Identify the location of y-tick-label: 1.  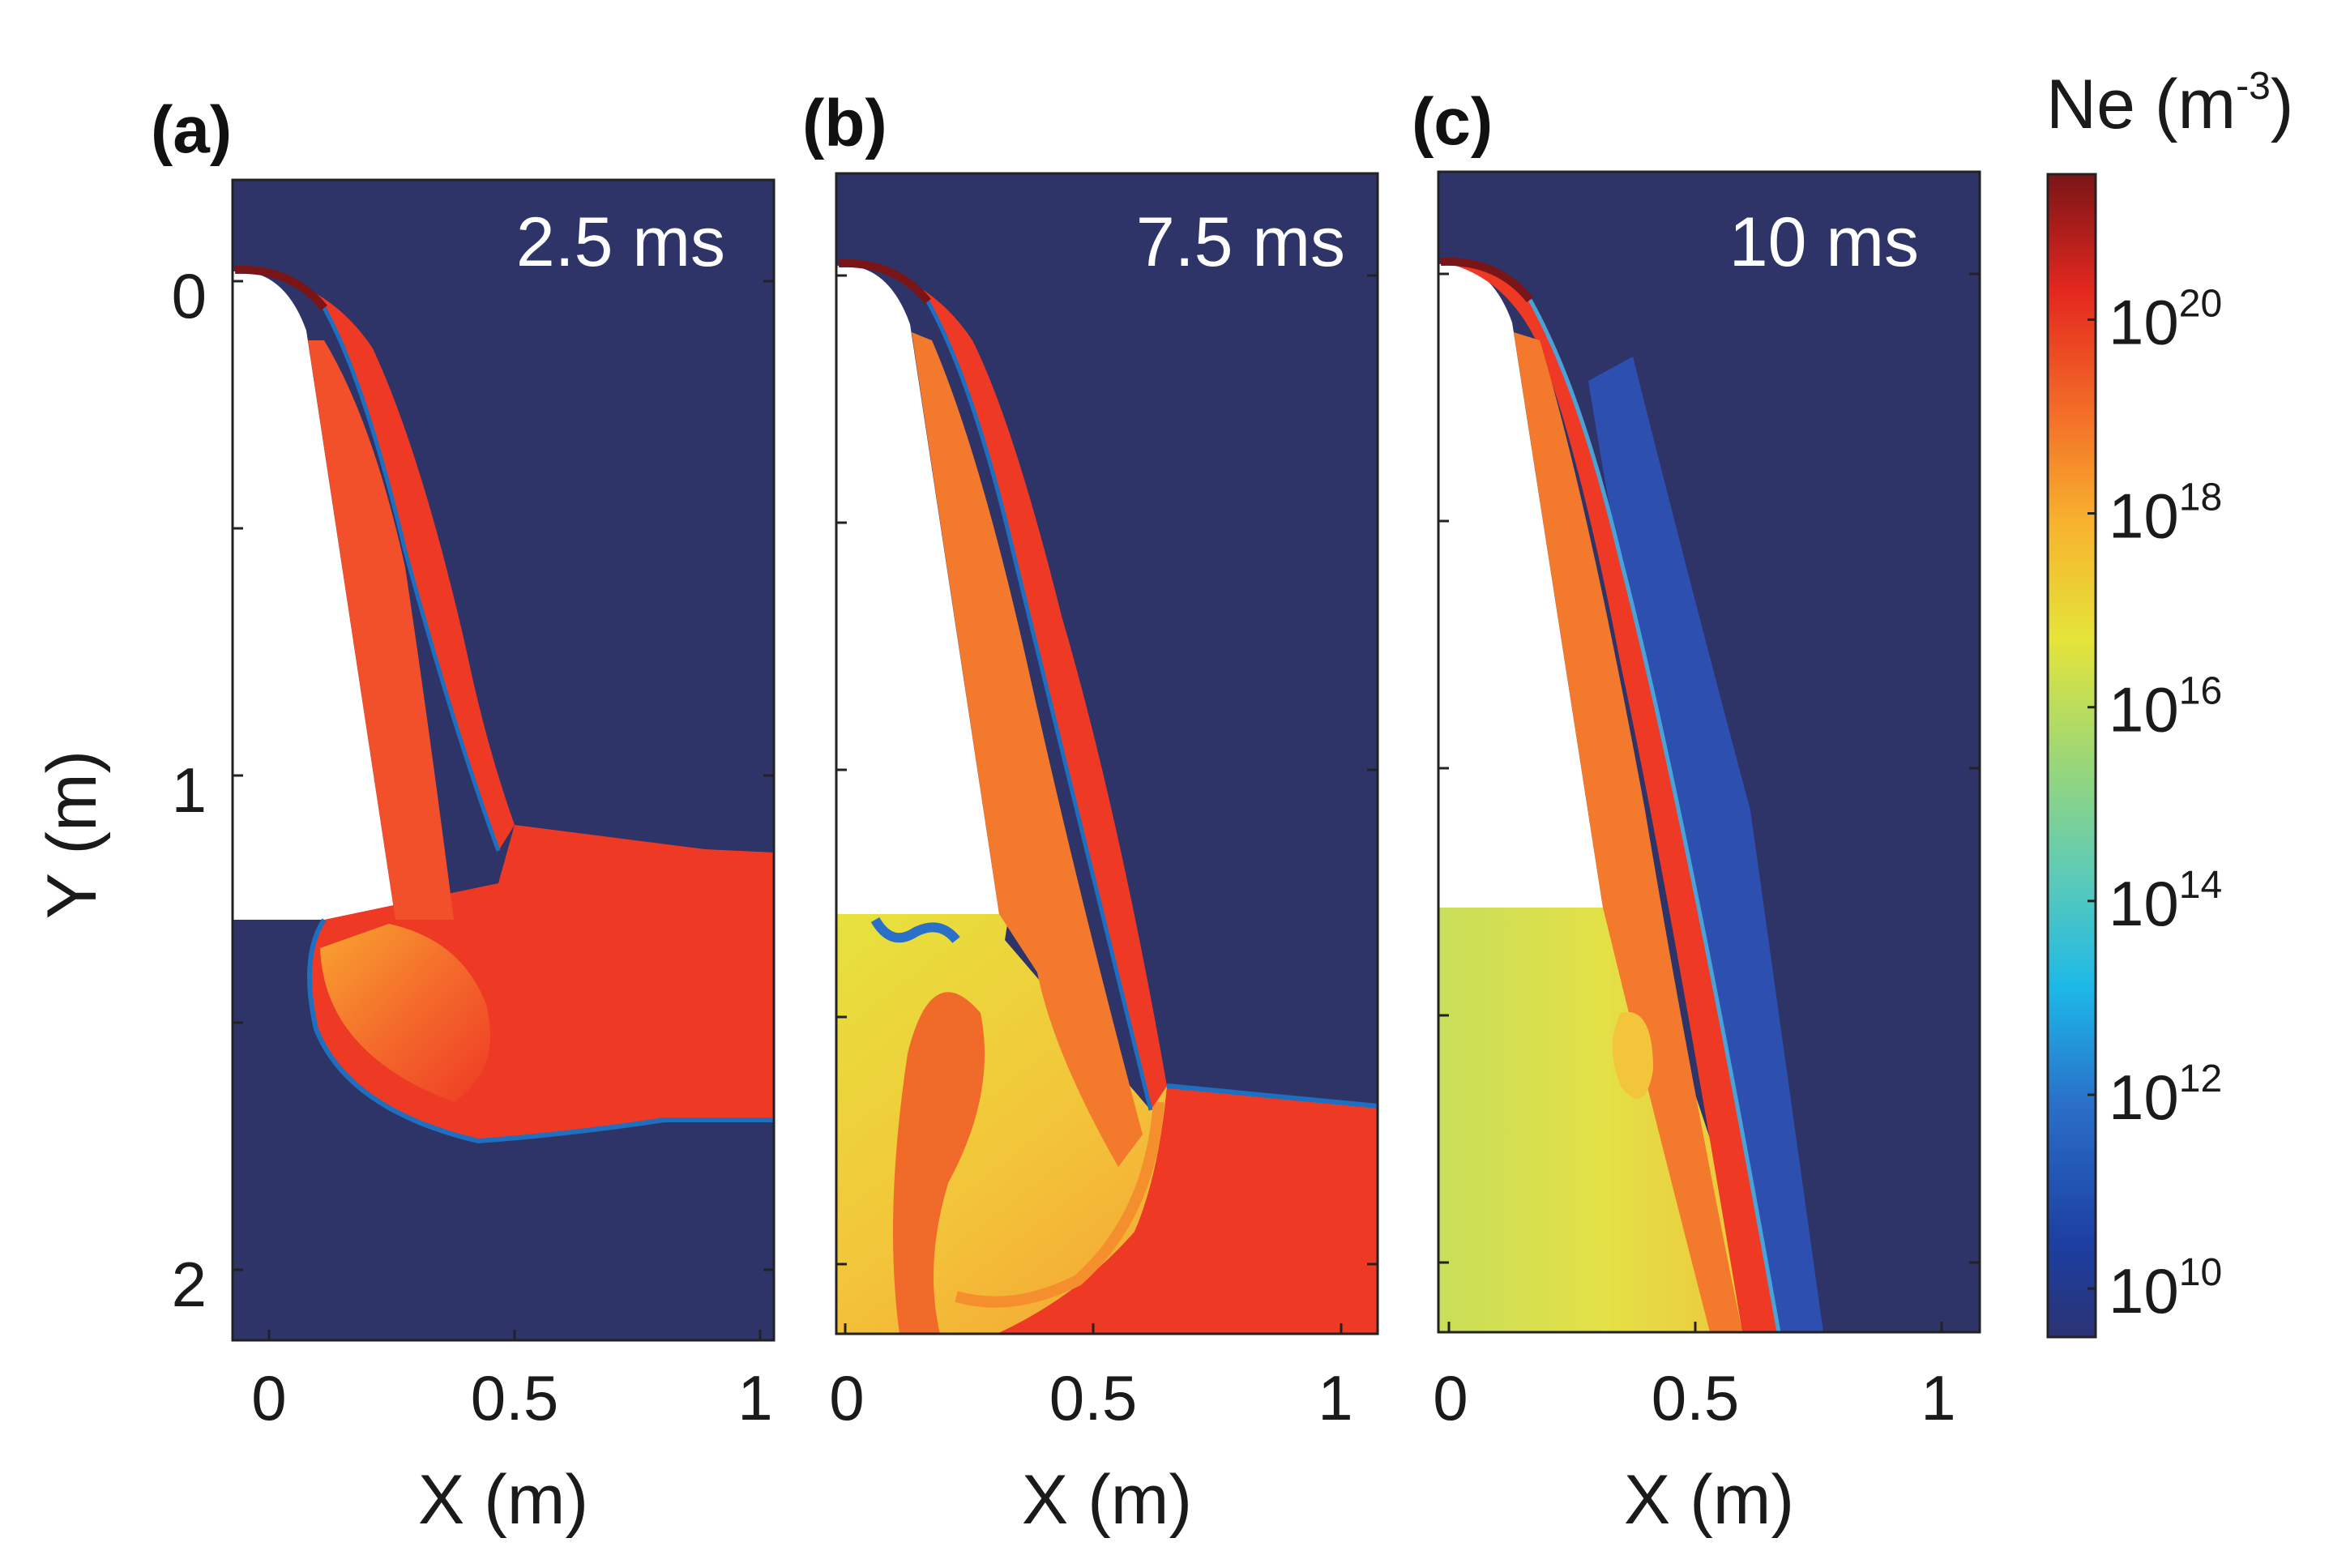
(189, 790).